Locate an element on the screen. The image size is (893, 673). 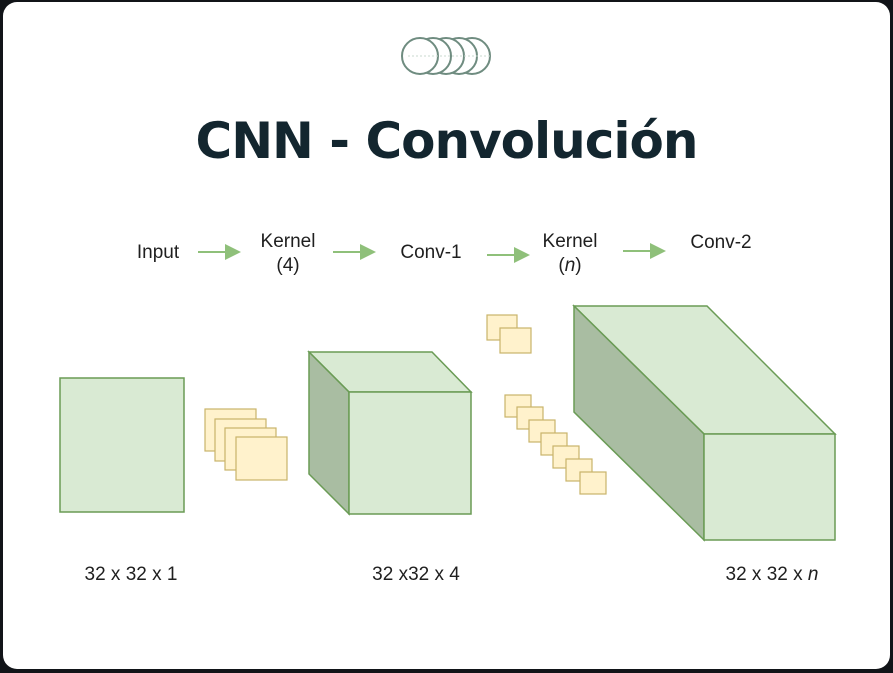
conv2-block is located at coordinates (704, 423).